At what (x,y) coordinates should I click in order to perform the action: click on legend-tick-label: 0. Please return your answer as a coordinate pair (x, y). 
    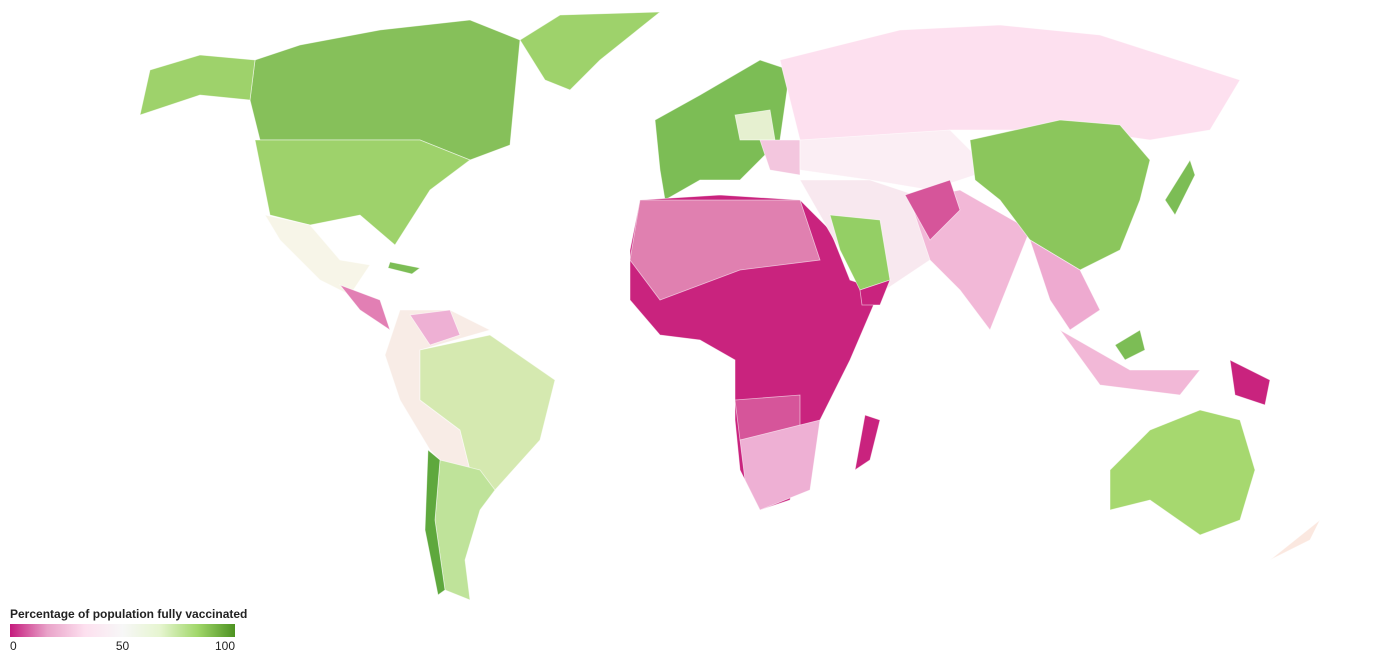
    Looking at the image, I should click on (13, 646).